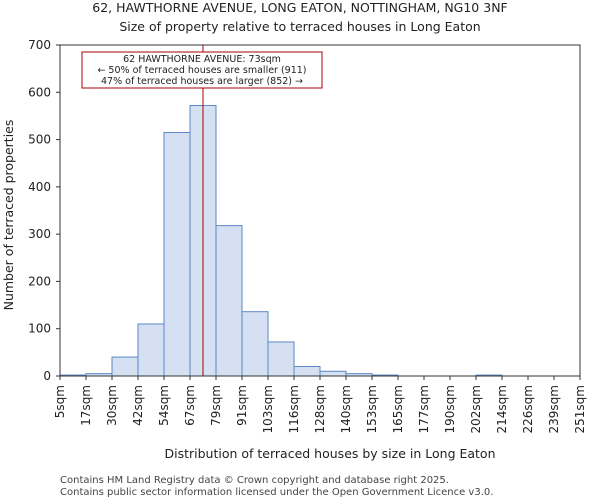 Image resolution: width=600 pixels, height=500 pixels. Describe the element at coordinates (502, 409) in the screenshot. I see `x-tick-label: 214sqm` at that location.